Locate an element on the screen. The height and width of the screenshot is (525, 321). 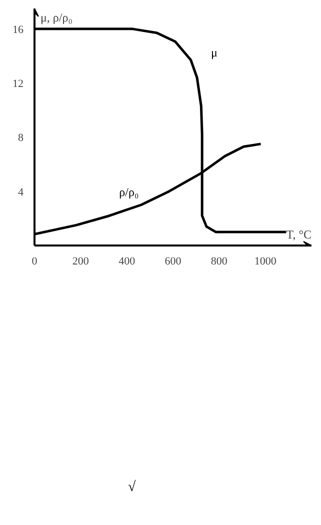
y-tick-label: 8 is located at coordinates (21, 138).